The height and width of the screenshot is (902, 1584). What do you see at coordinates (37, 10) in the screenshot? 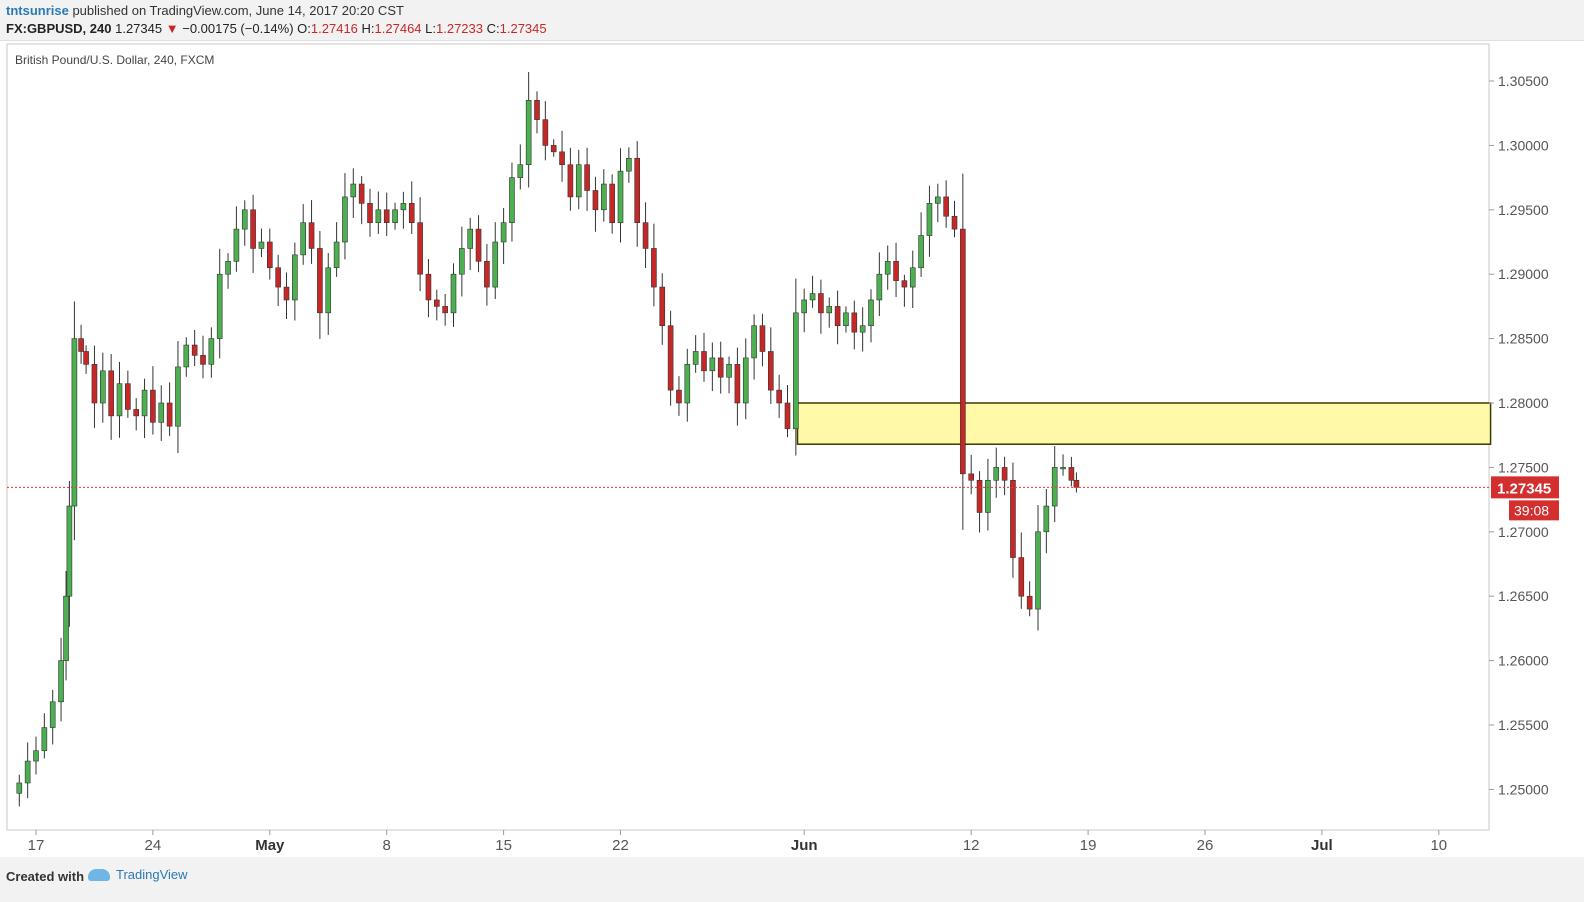
I see `author-link: tntsunrise` at bounding box center [37, 10].